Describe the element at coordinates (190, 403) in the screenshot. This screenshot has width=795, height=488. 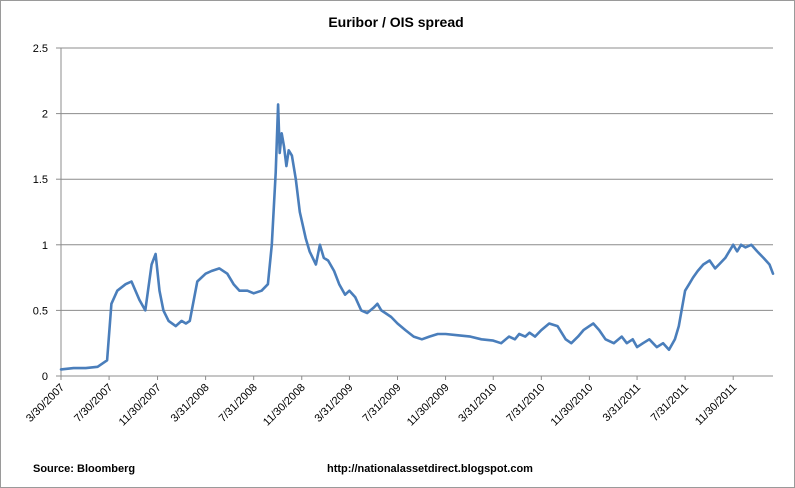
I see `x-tick-label: 3/31/2008` at that location.